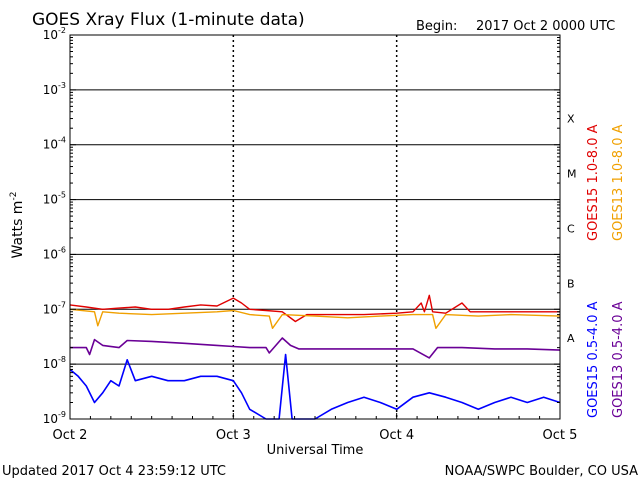 The image size is (640, 480). What do you see at coordinates (571, 283) in the screenshot?
I see `flare-class-label: B` at bounding box center [571, 283].